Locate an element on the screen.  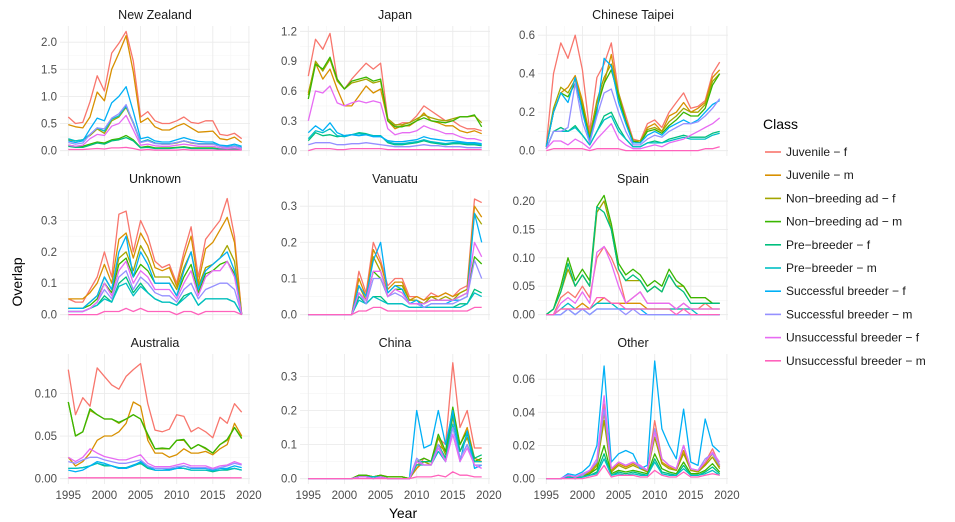
y-tick-label: 1.2 is located at coordinates (289, 32).